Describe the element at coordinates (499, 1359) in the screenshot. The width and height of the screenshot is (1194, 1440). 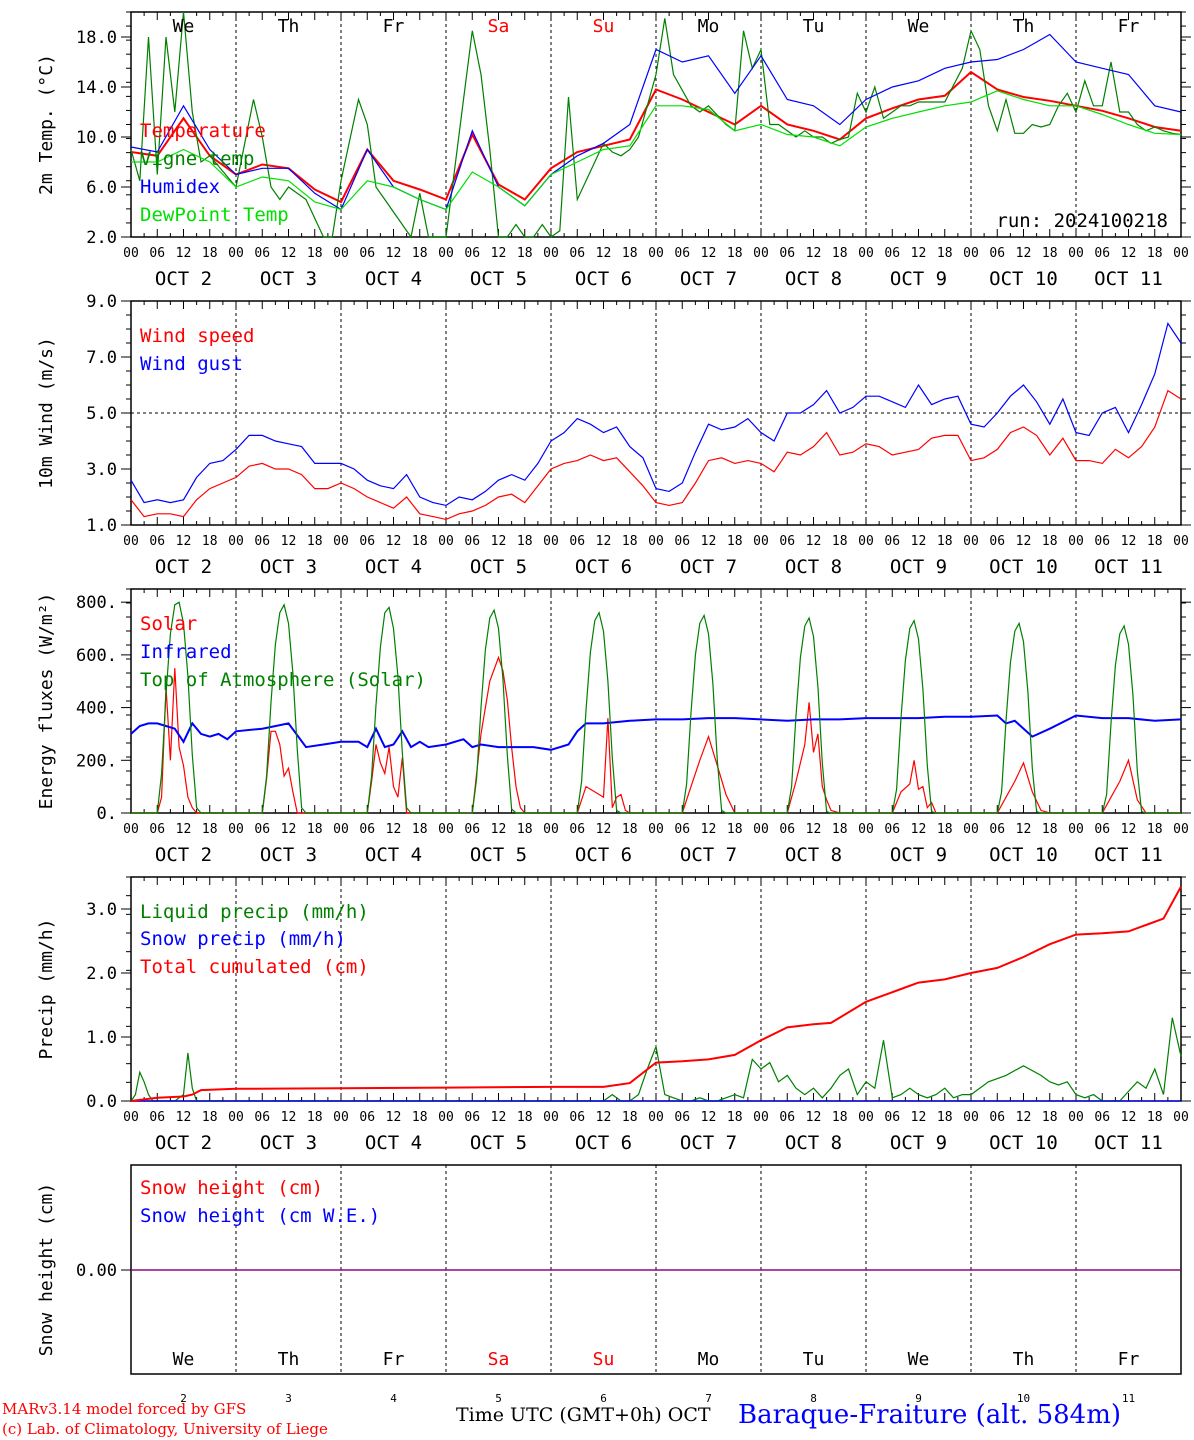
I see `day-name: Sa` at that location.